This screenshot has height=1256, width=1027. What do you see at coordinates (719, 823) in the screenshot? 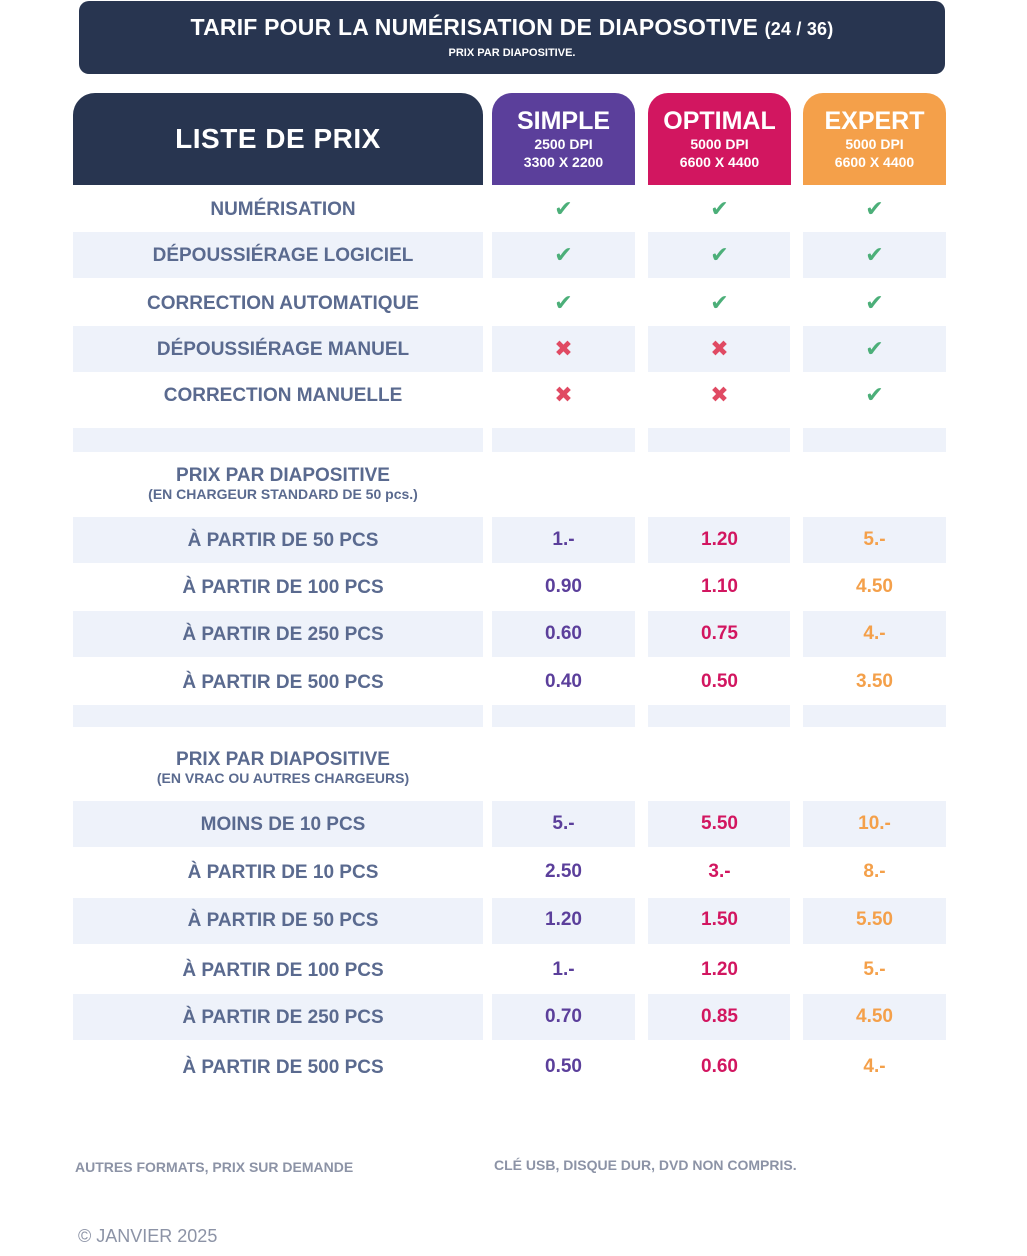
I see `price-optimal: 5.50` at bounding box center [719, 823].